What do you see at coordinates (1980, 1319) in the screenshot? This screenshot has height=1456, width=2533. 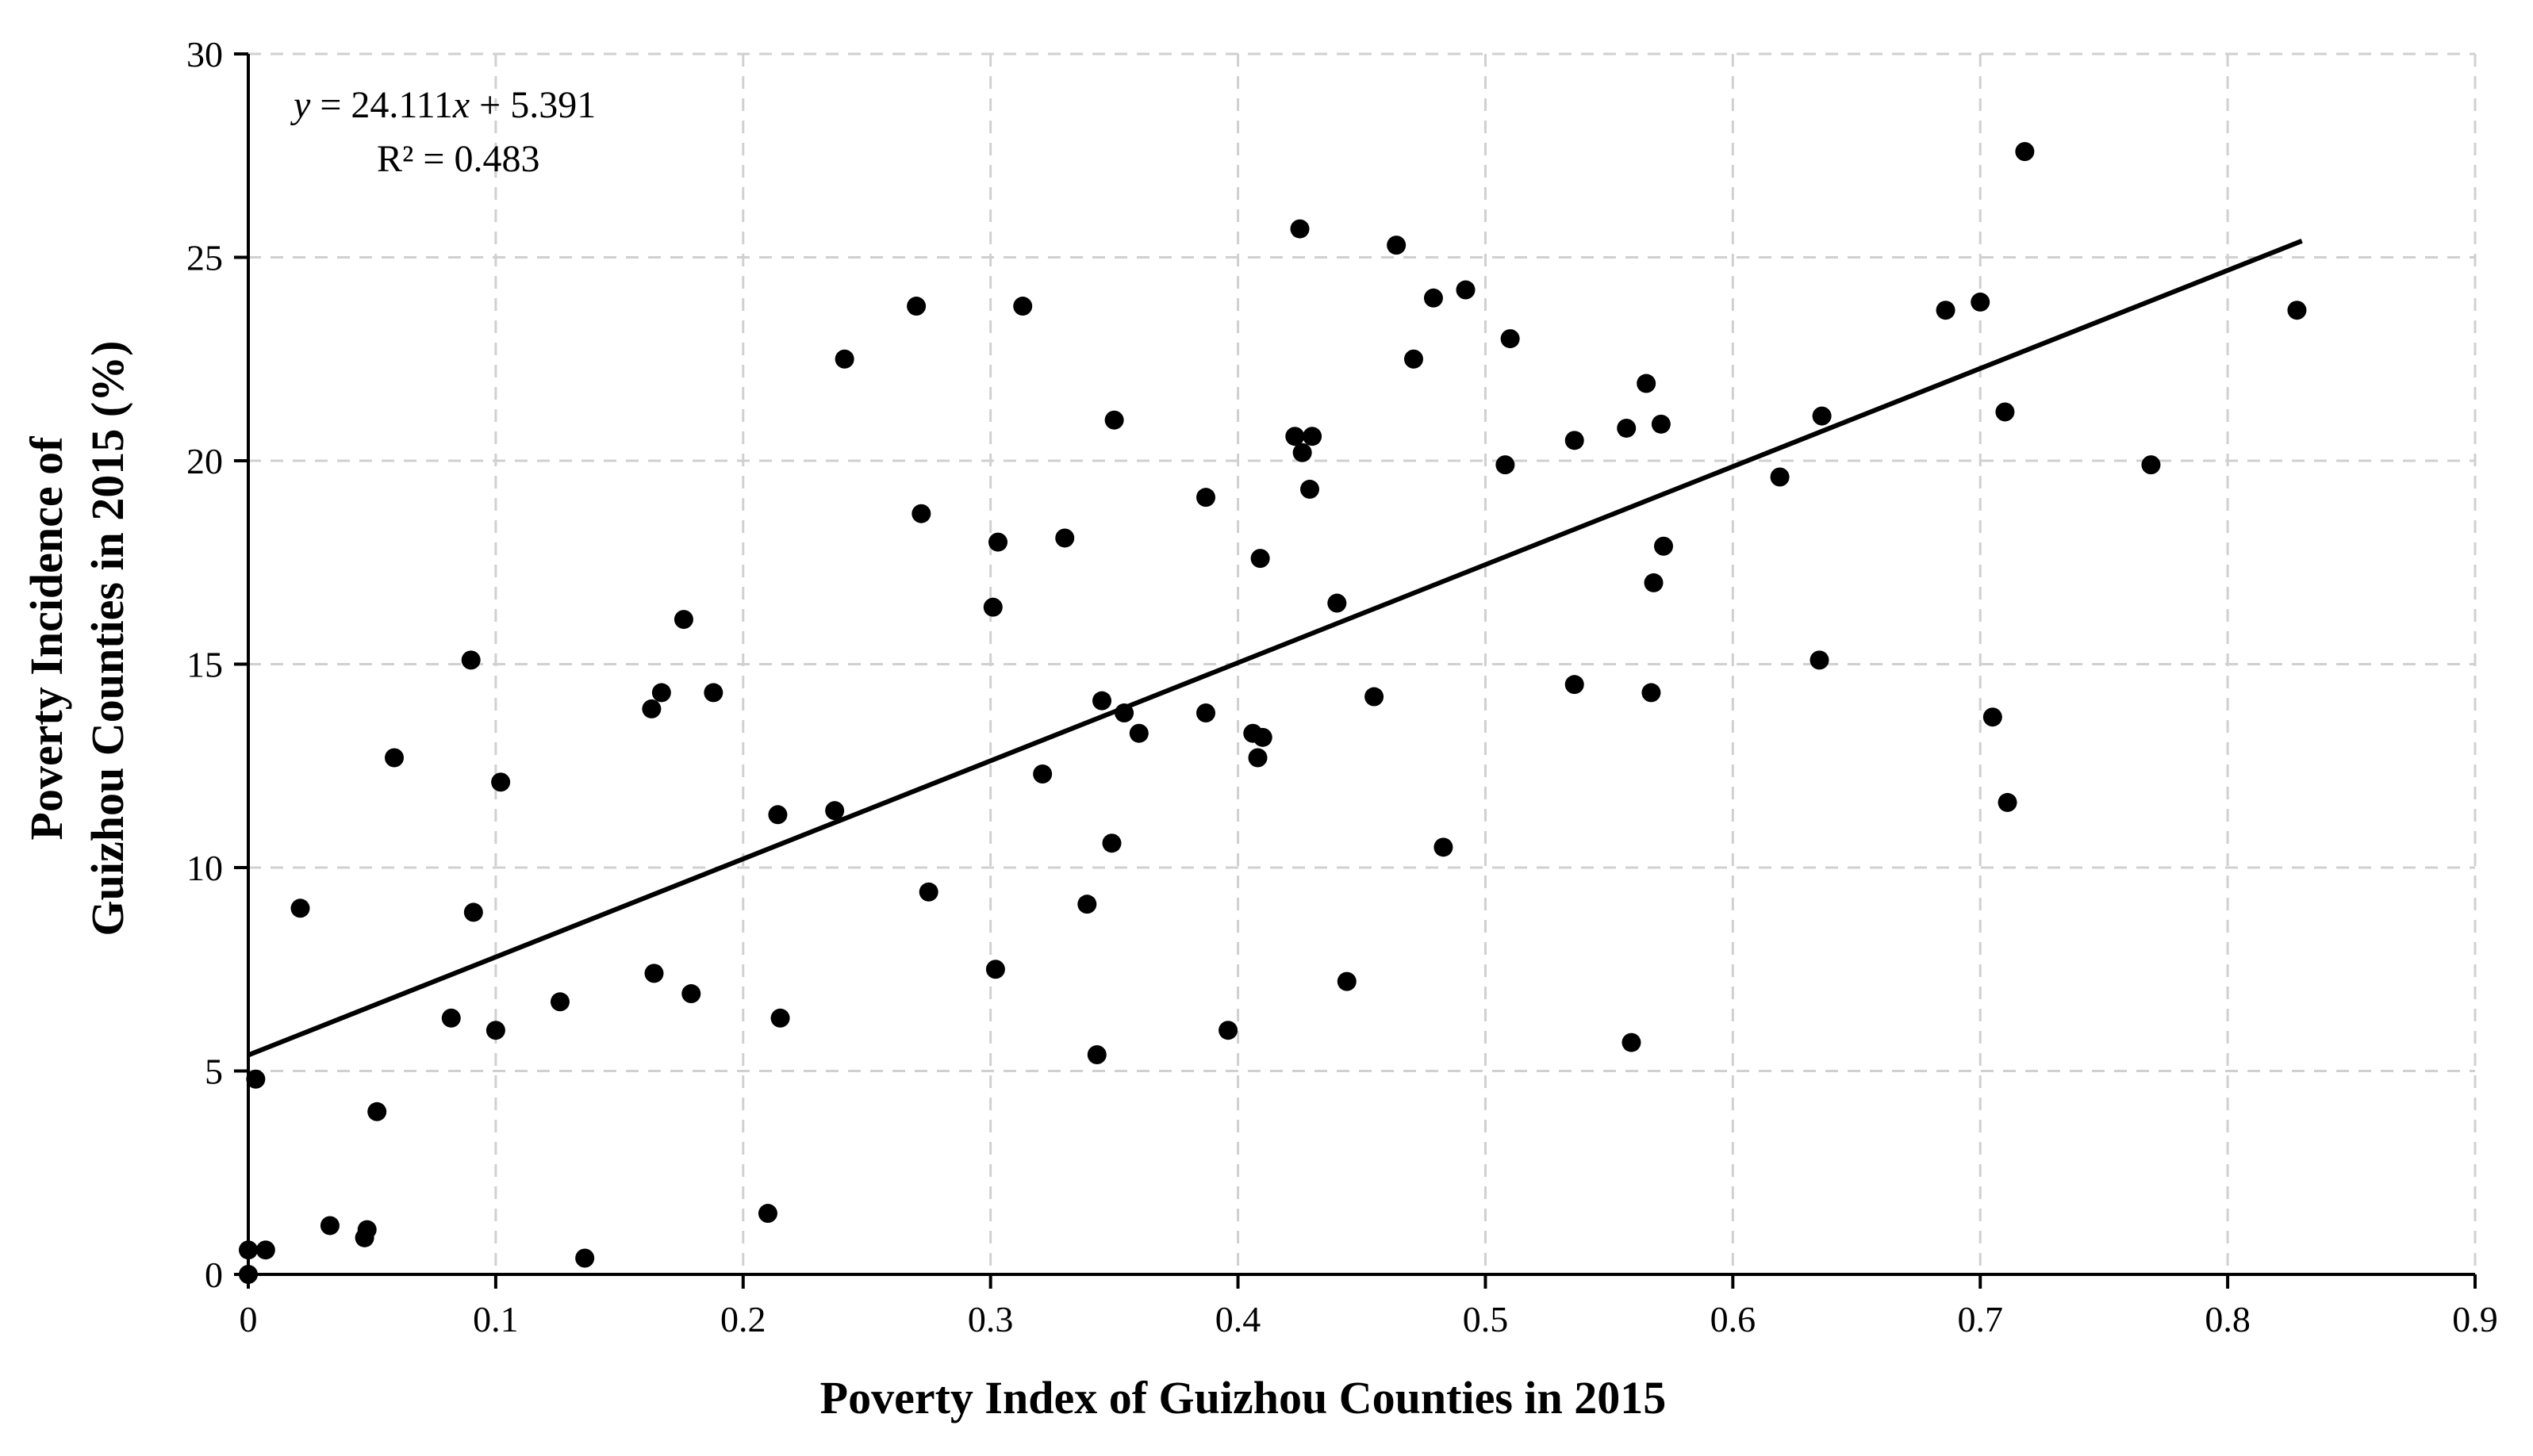 I see `x-tick-label: 0.7` at bounding box center [1980, 1319].